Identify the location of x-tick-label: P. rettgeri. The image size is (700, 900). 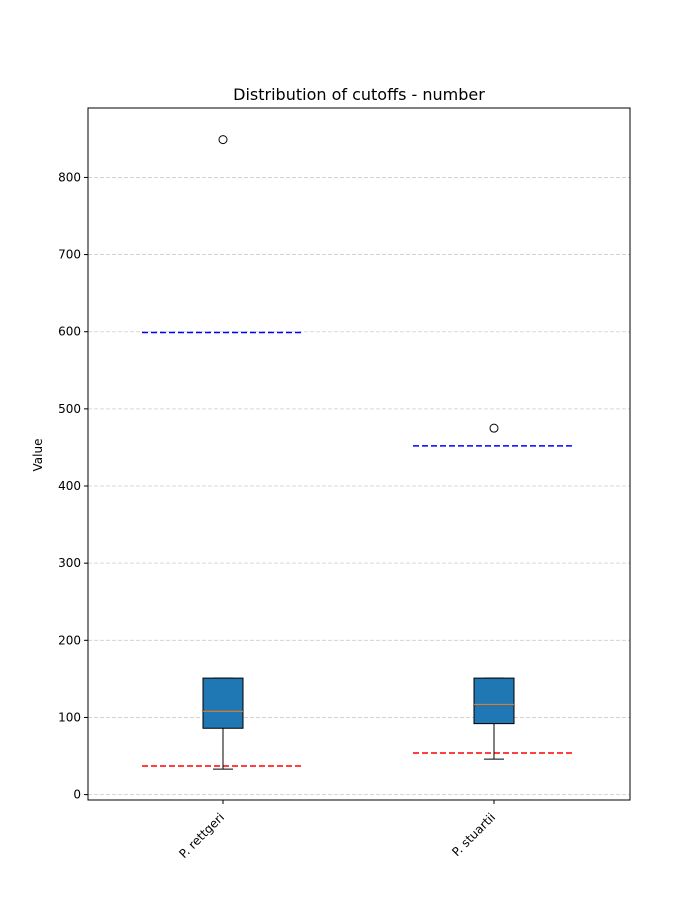
(201, 835).